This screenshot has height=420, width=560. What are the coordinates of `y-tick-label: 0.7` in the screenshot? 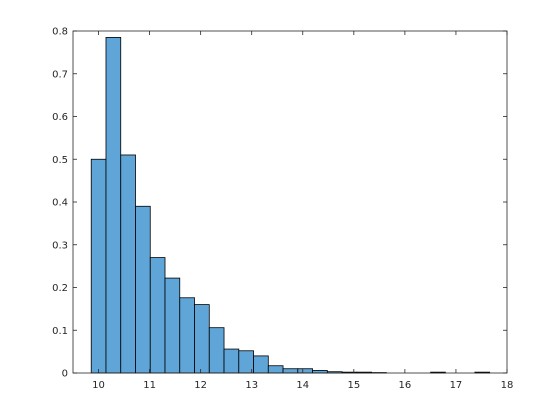 It's located at (60, 74).